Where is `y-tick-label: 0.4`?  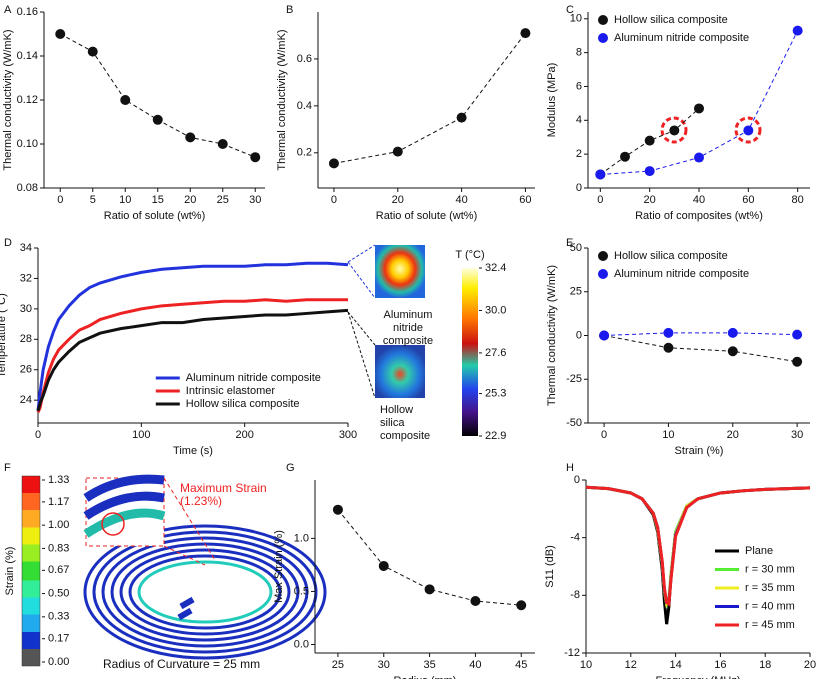 y-tick-label: 0.4 is located at coordinates (304, 106).